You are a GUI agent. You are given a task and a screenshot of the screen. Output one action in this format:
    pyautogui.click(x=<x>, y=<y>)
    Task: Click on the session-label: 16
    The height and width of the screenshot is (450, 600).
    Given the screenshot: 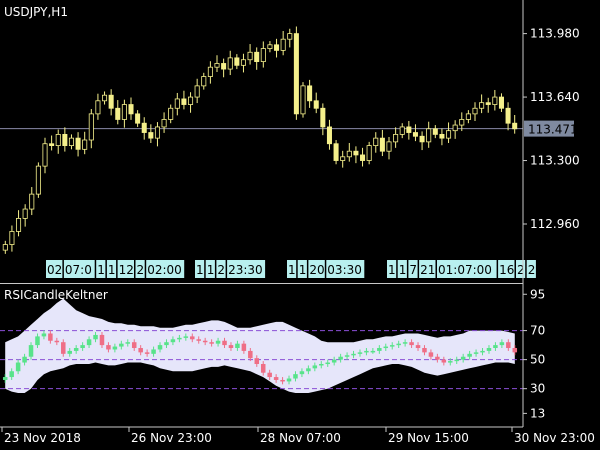 What is the action you would take?
    pyautogui.click(x=506, y=270)
    